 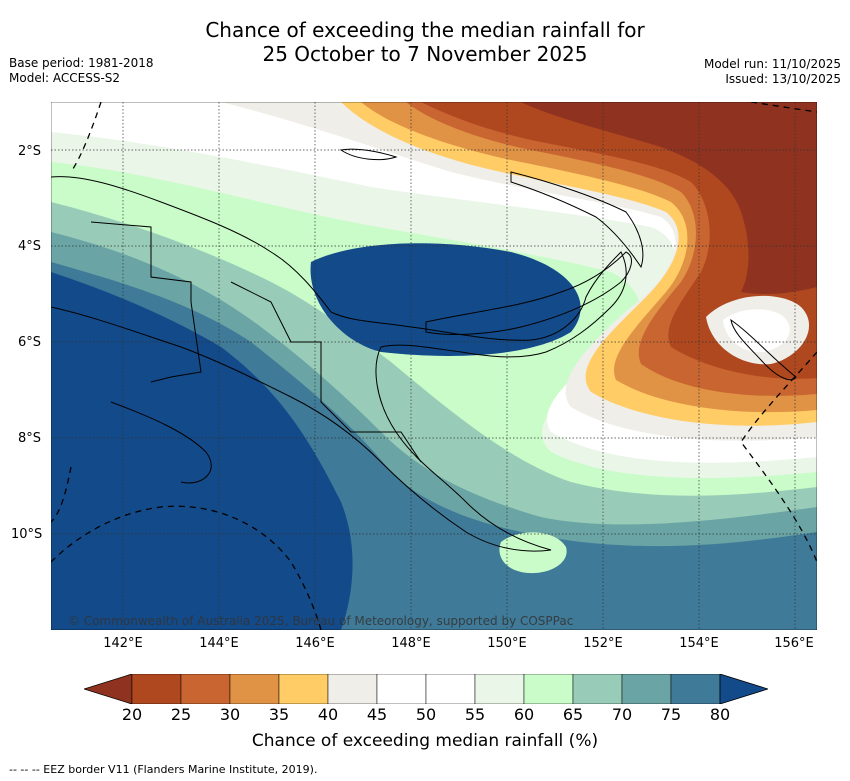 What do you see at coordinates (146, 302) in the screenshot?
I see `border-line` at bounding box center [146, 302].